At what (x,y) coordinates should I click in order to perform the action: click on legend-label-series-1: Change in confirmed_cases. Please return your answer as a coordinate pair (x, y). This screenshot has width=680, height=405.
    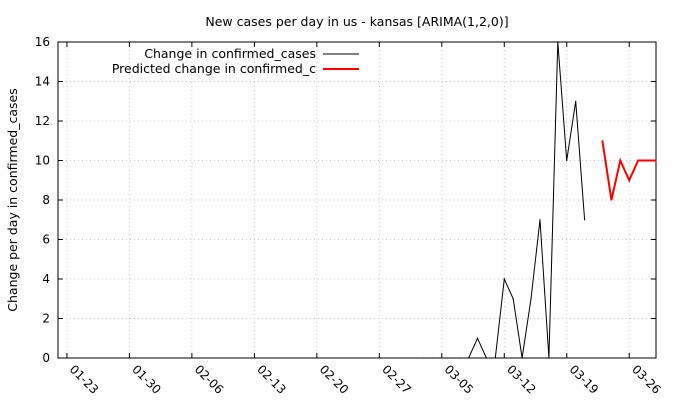
    Looking at the image, I should click on (230, 53).